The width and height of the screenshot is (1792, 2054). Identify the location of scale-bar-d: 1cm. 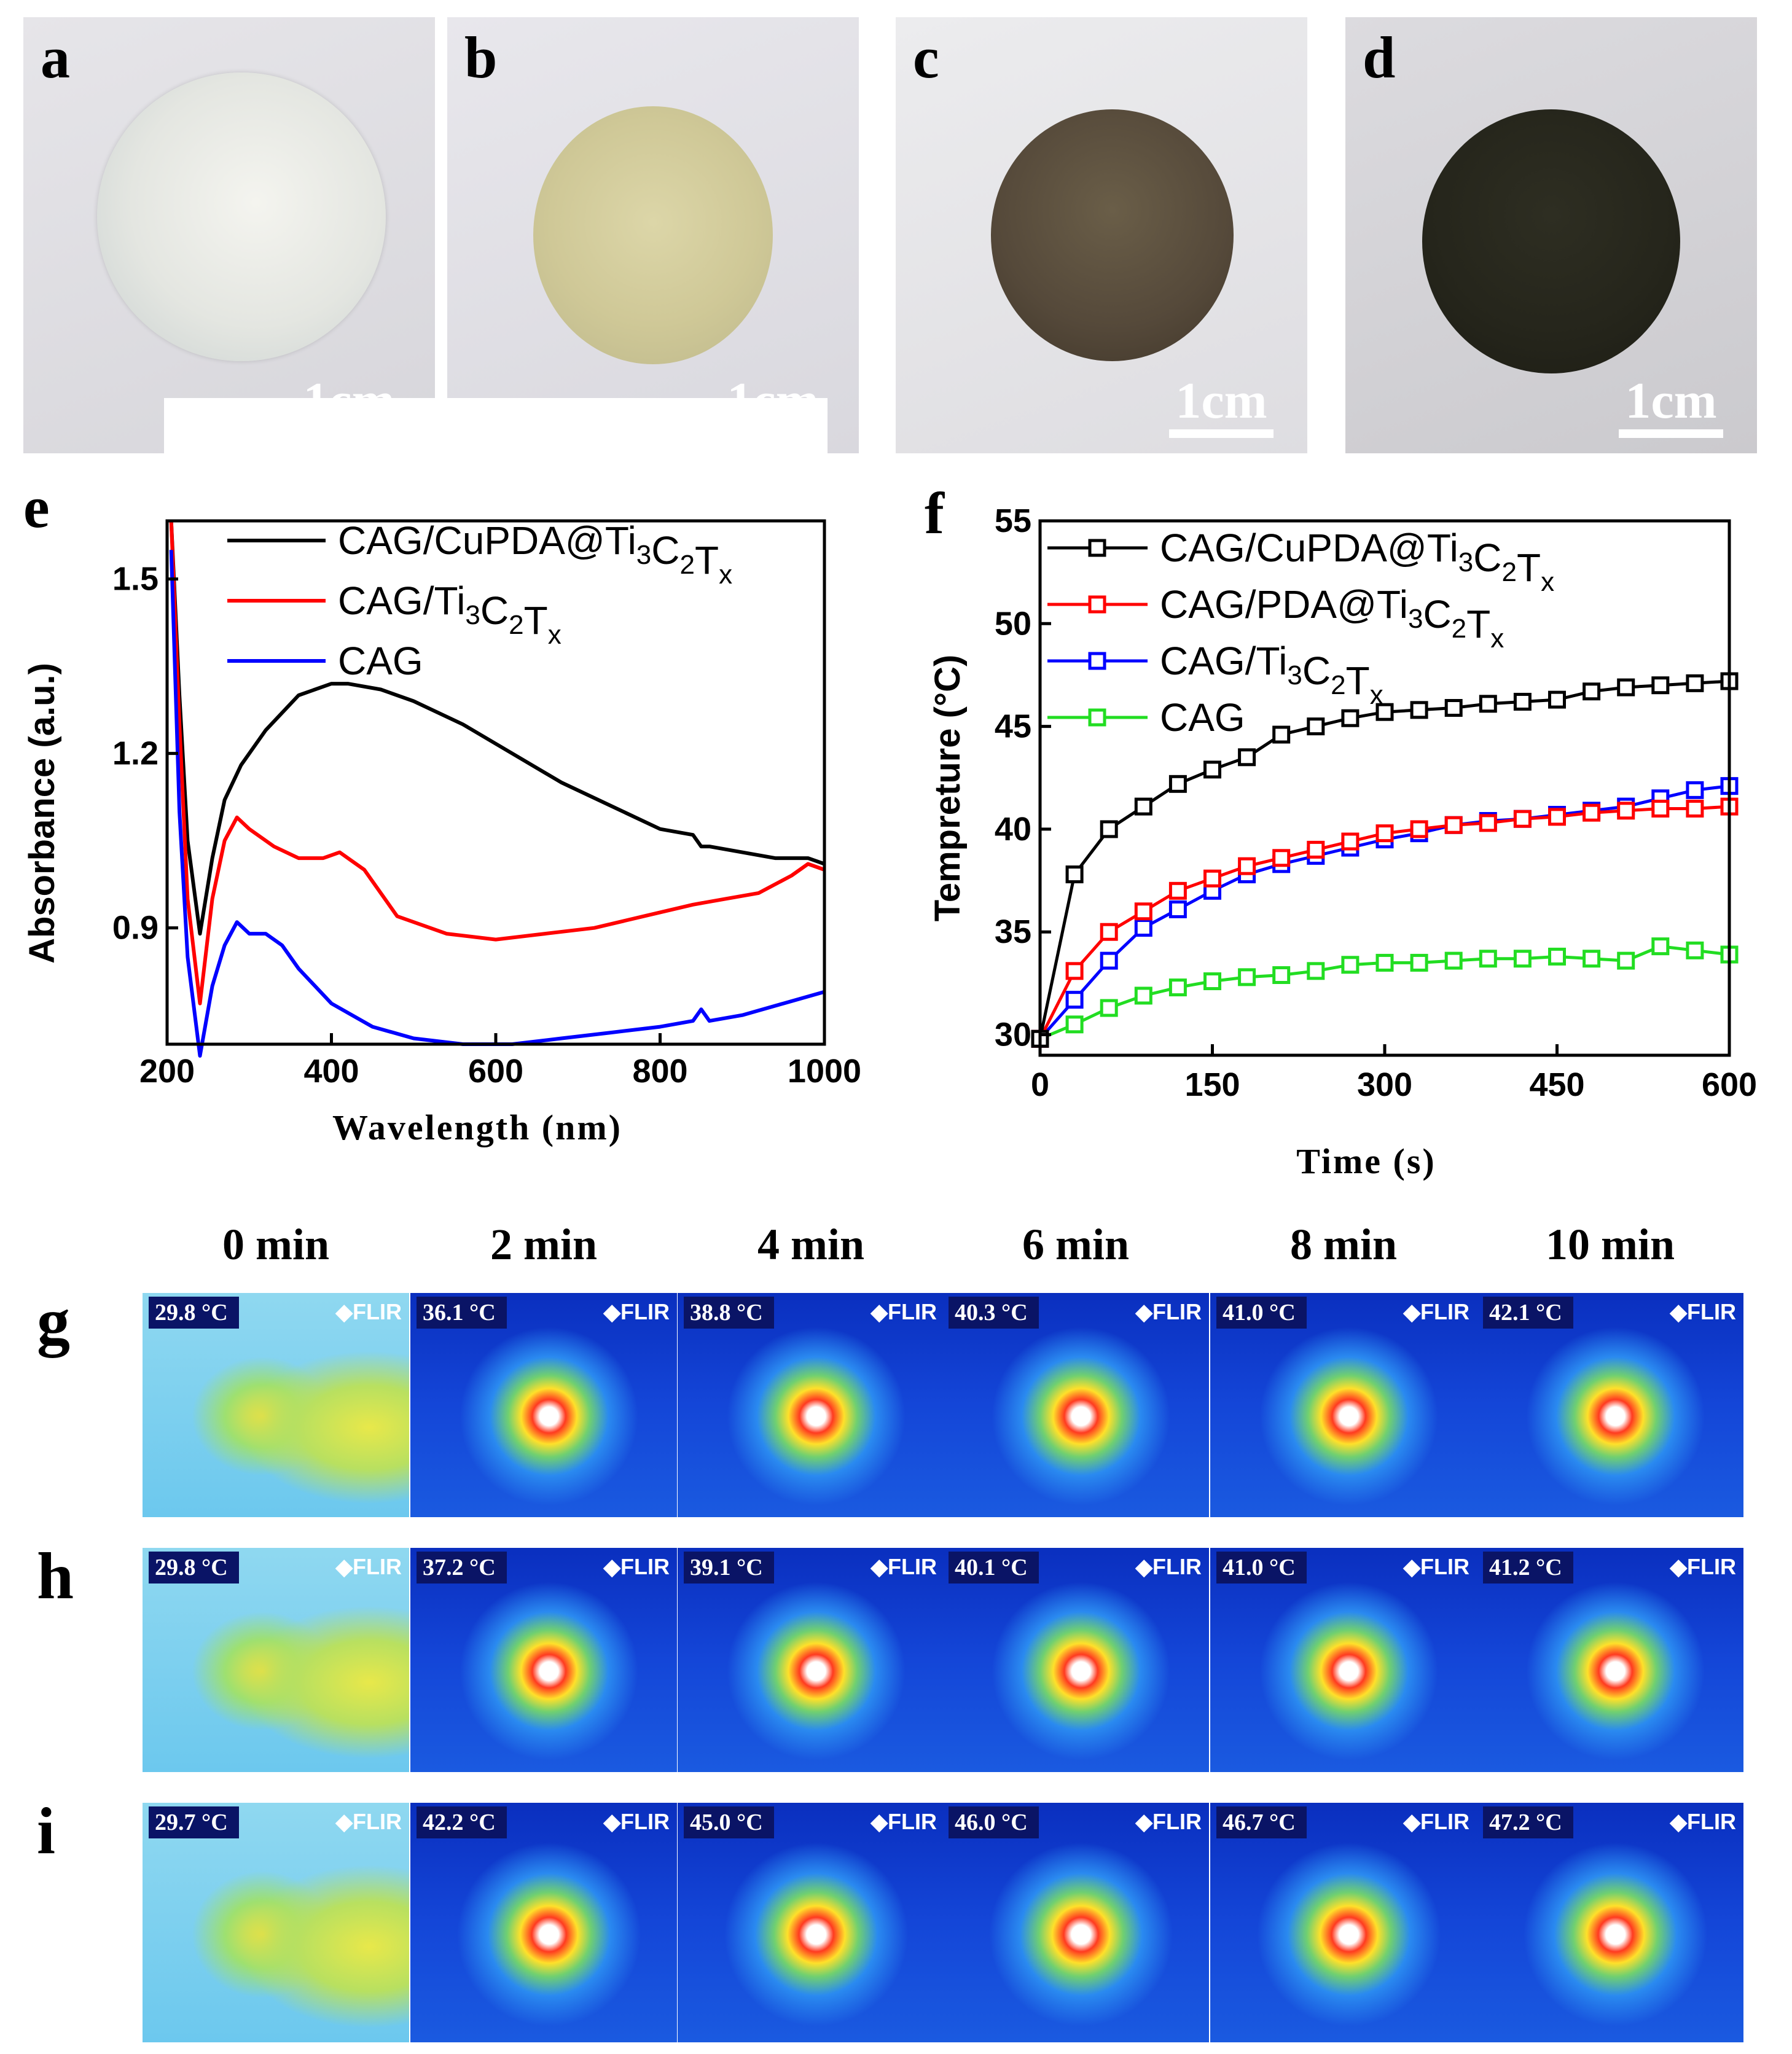
(1671, 406).